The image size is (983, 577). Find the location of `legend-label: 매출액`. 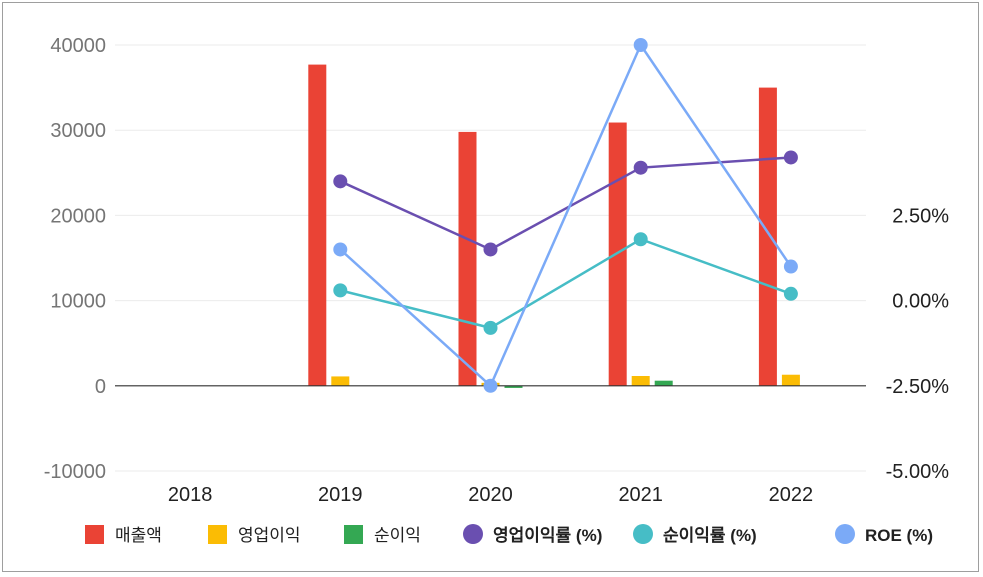

legend-label: 매출액 is located at coordinates (138, 535).